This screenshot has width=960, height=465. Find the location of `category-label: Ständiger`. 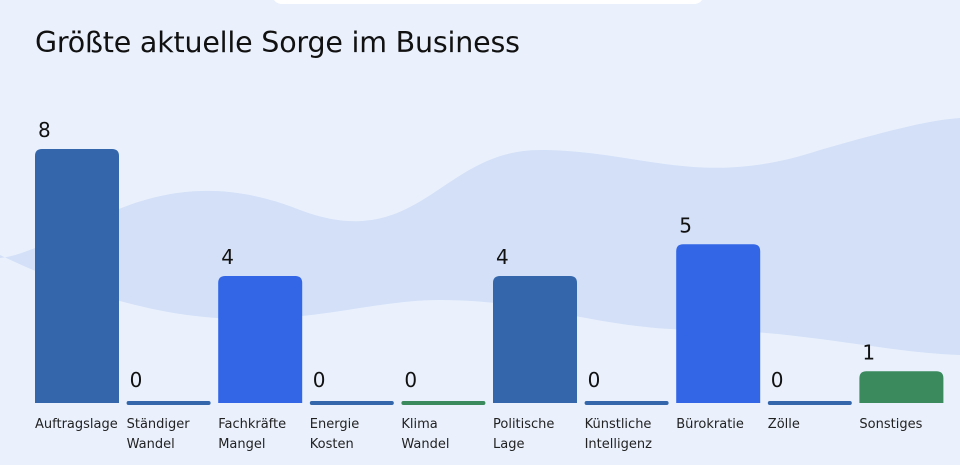

category-label: Ständiger is located at coordinates (159, 424).